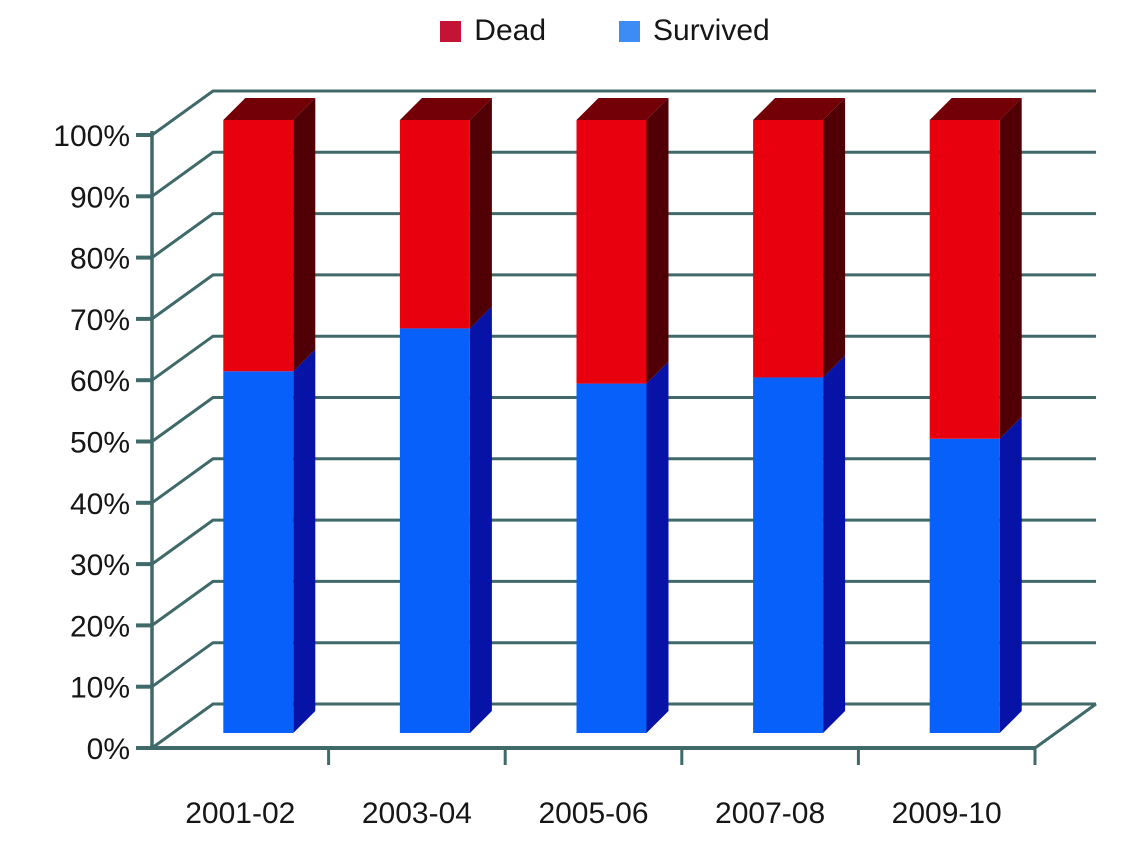  I want to click on legend-swatch-dead-icon, so click(451, 31).